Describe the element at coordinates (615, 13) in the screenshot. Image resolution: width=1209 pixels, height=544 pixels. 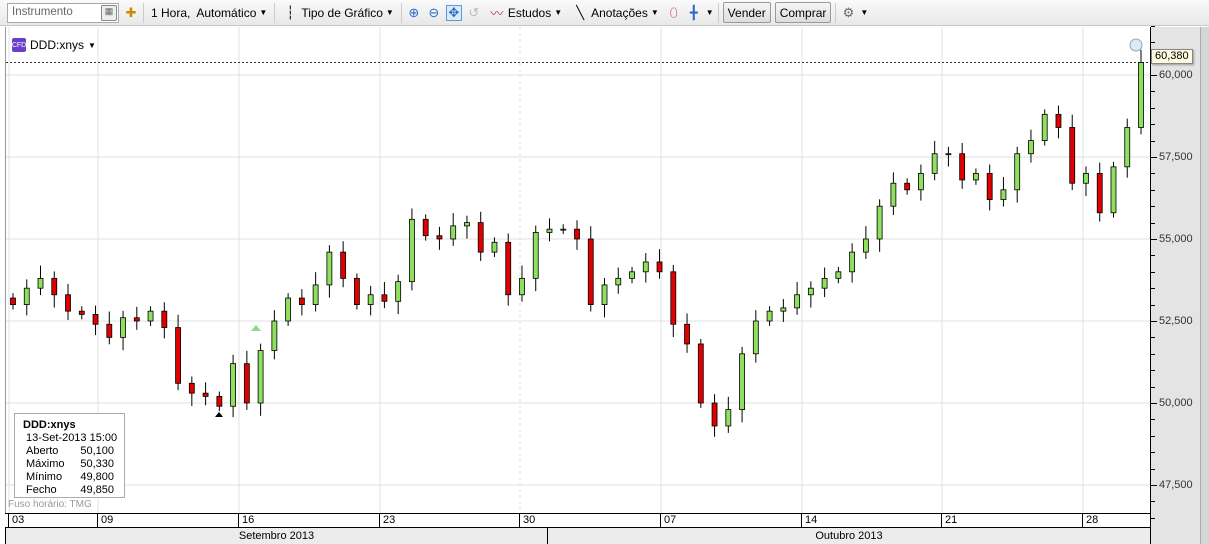
I see `annotations-dropdown: ╲ Anotações ▼` at that location.